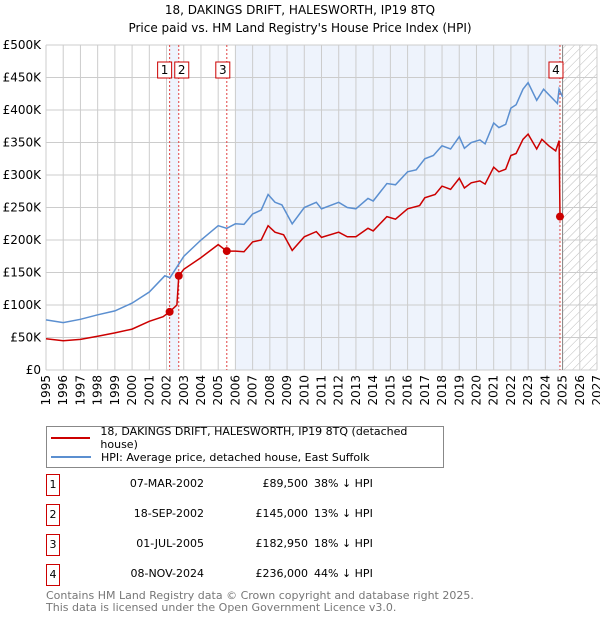 Image resolution: width=600 pixels, height=620 pixels. I want to click on sale-label: 2, so click(182, 70).